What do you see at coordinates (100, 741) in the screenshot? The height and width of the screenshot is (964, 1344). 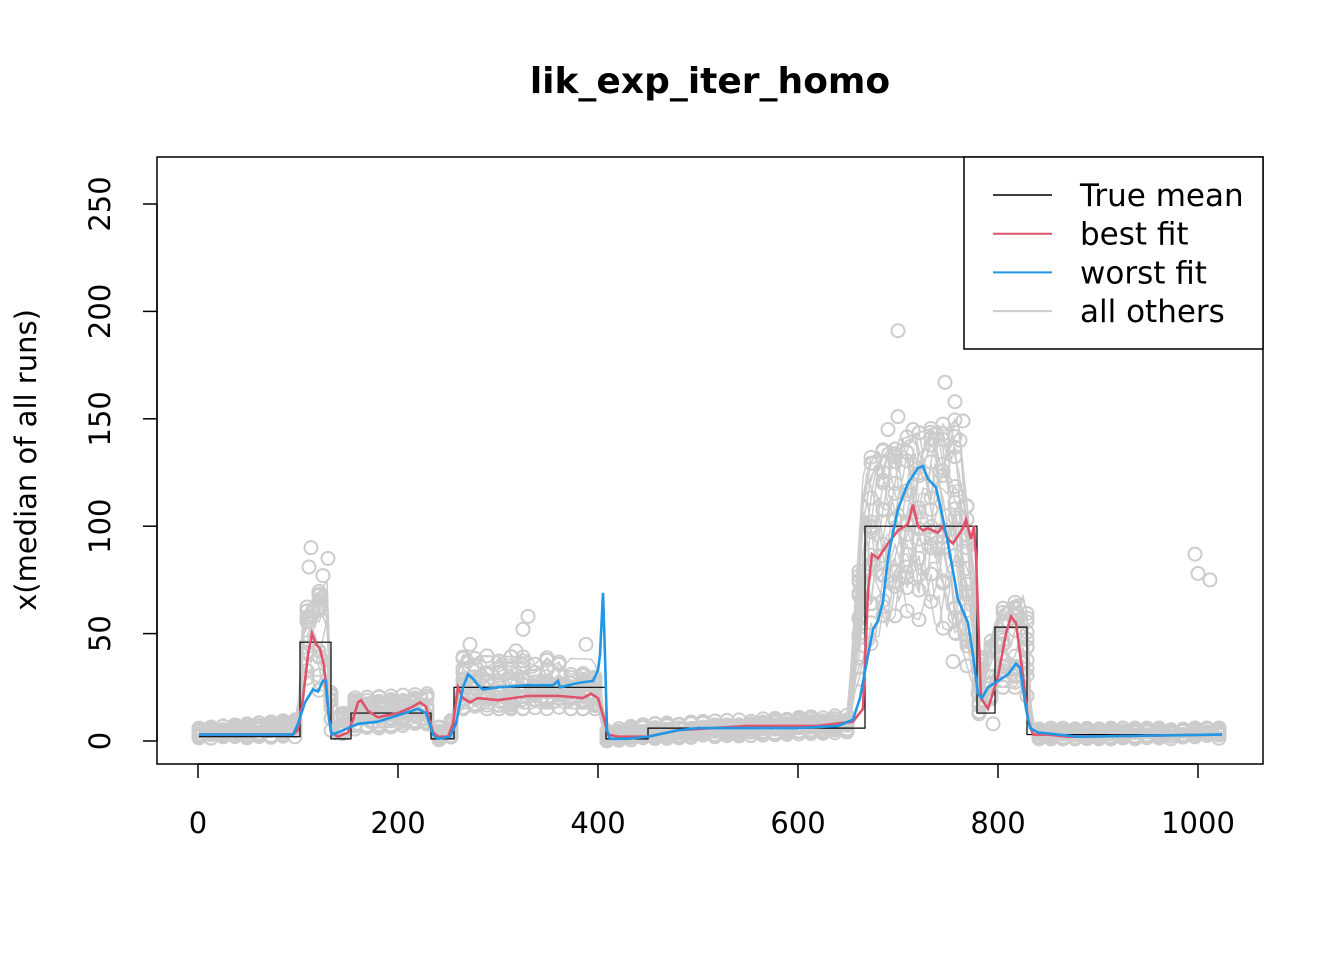 I see `y-tick-label: 0` at bounding box center [100, 741].